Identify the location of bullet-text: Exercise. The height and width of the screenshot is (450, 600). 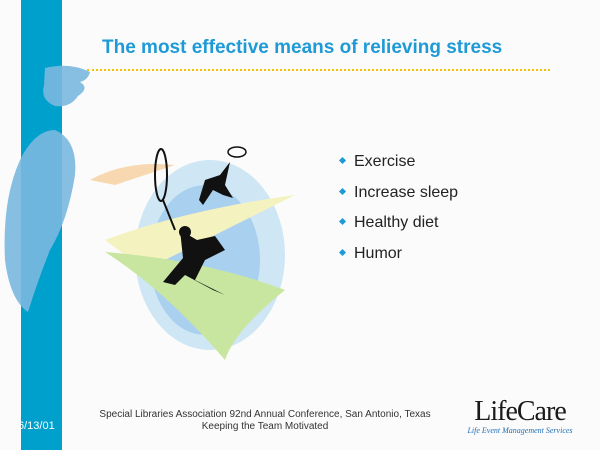
(385, 161).